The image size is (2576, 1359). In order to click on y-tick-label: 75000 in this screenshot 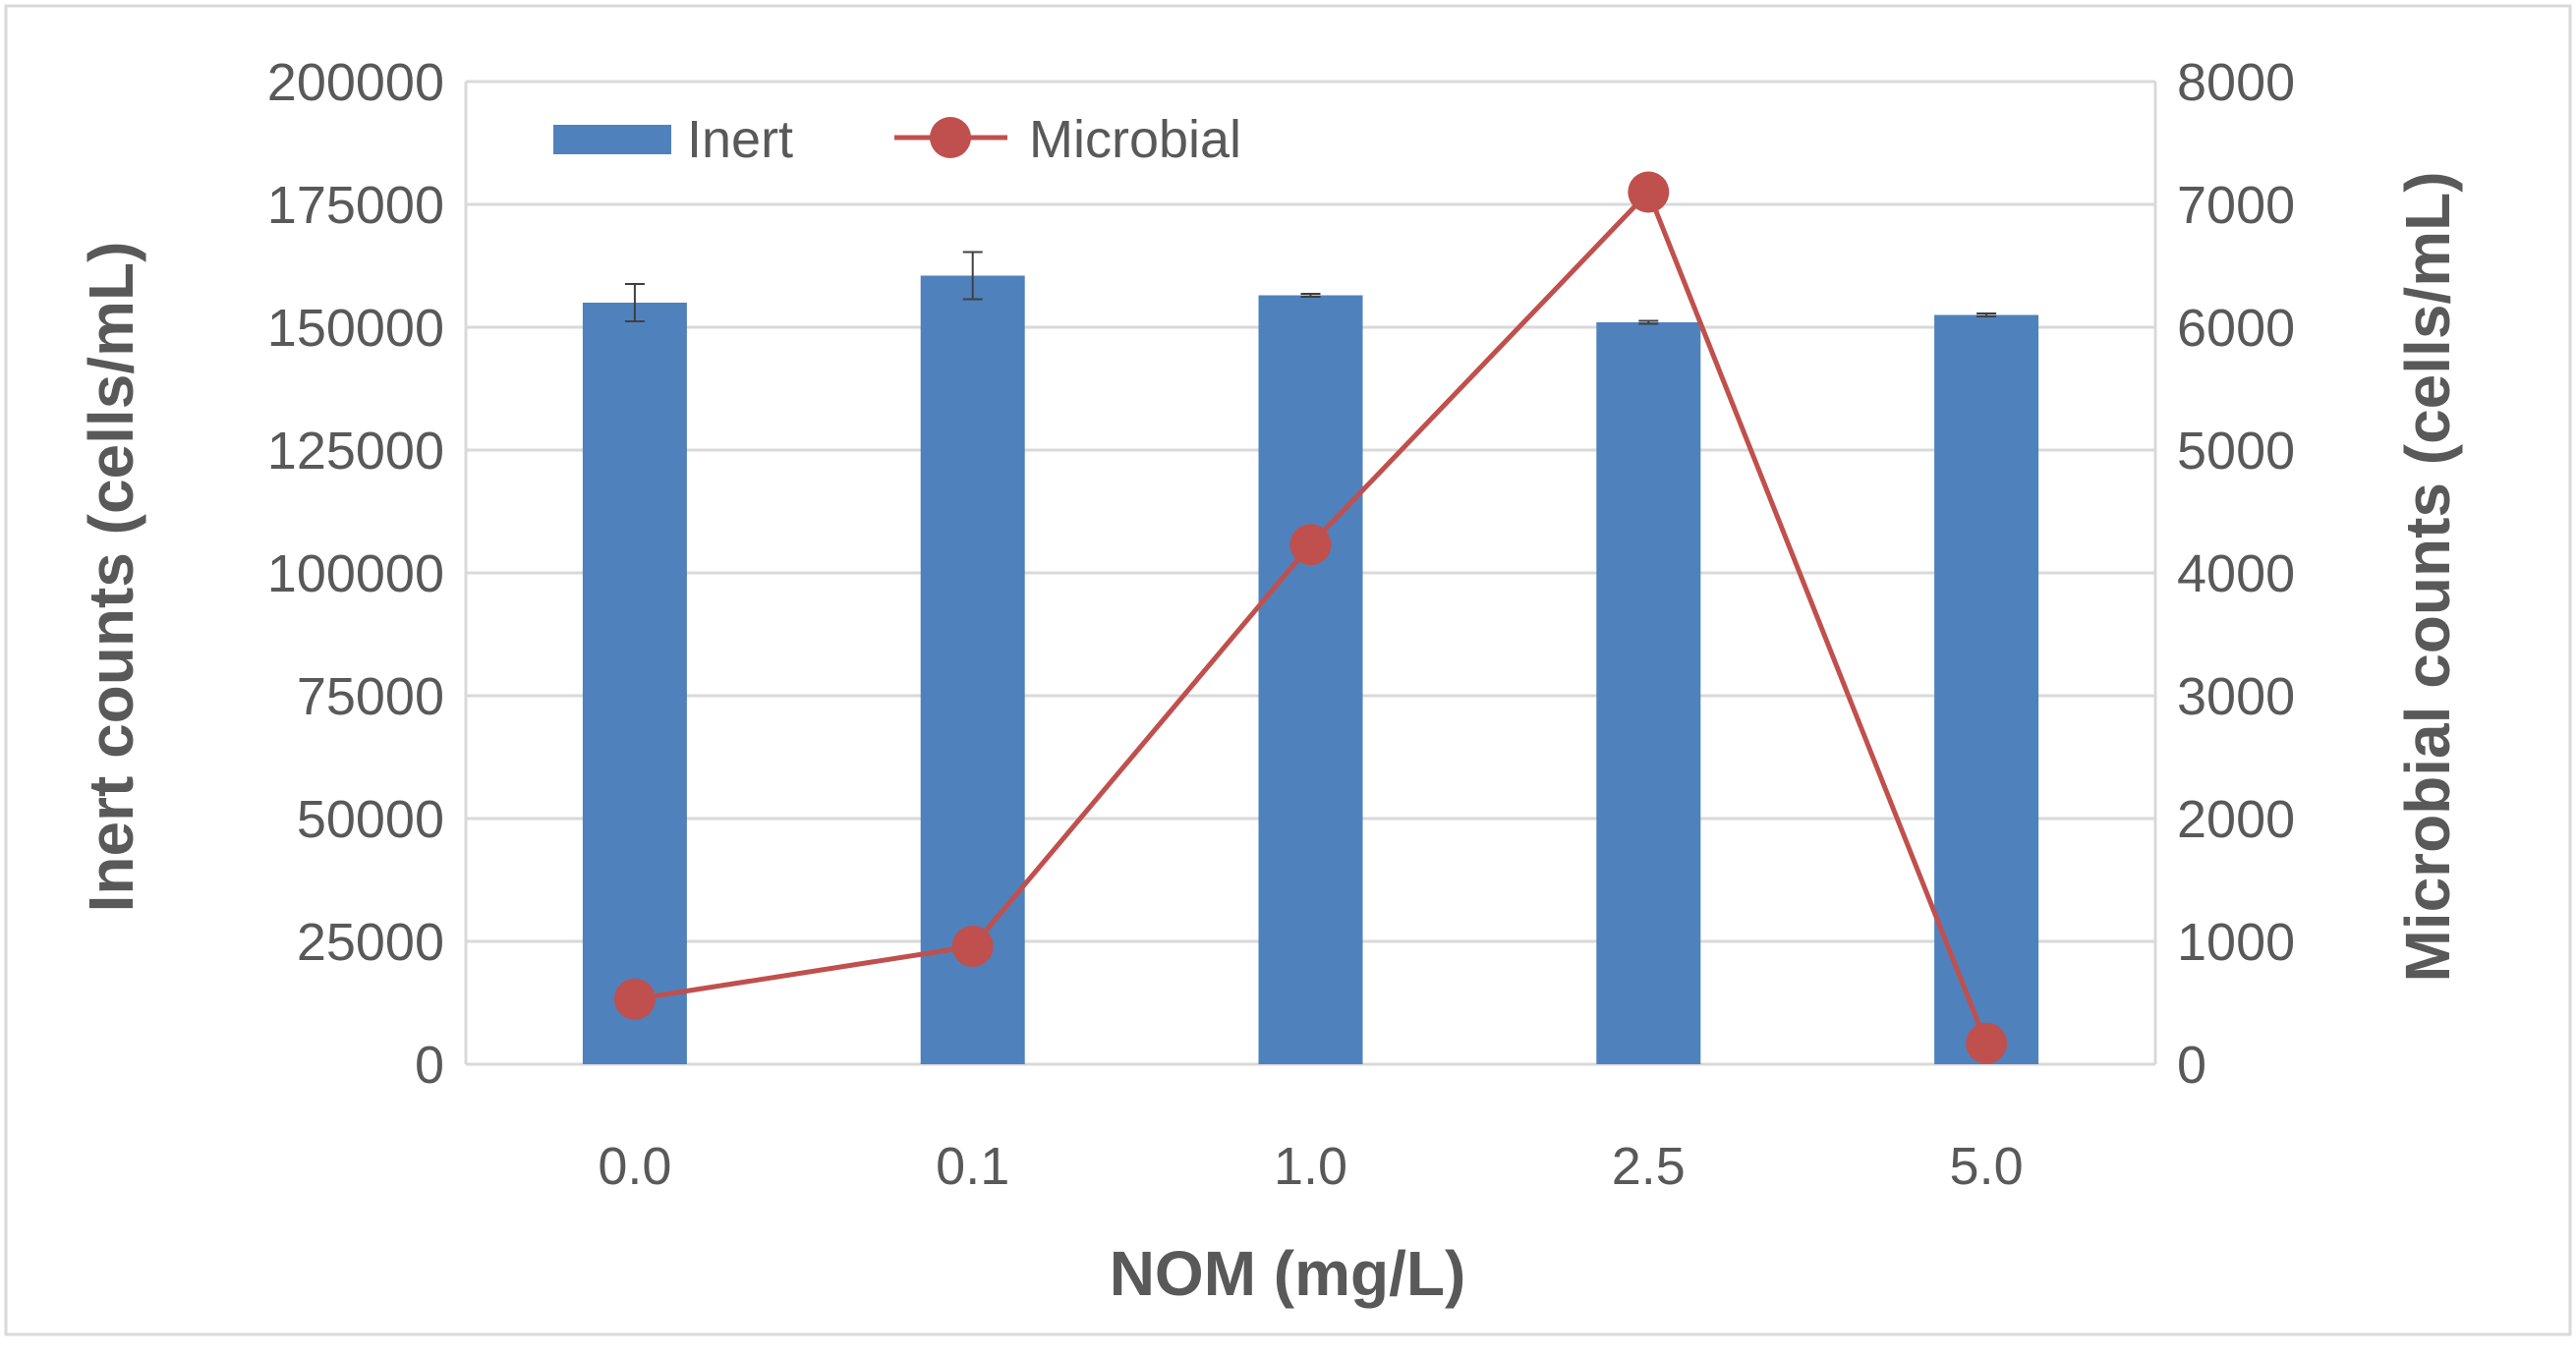, I will do `click(371, 696)`.